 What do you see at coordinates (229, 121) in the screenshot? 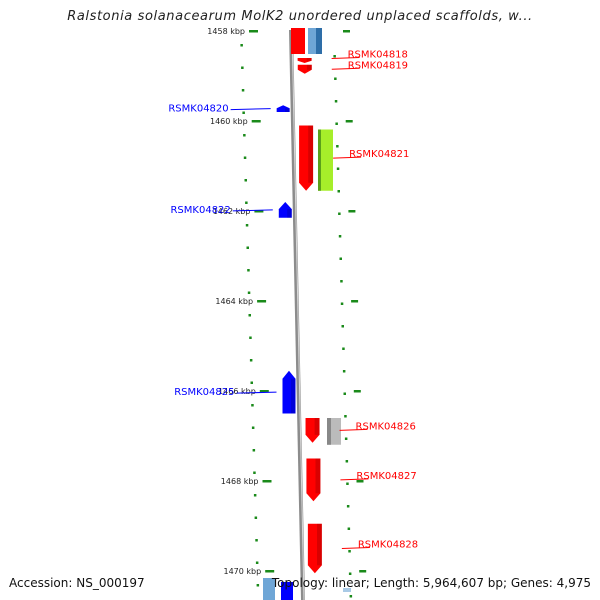
I see `axis-tick-label: 1460 kbp` at bounding box center [229, 121].